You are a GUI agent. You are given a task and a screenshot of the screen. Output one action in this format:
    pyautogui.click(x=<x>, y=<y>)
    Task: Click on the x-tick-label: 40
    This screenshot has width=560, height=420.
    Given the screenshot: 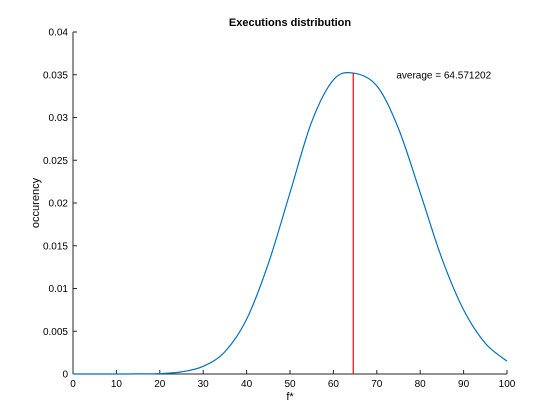 What is the action you would take?
    pyautogui.click(x=247, y=384)
    